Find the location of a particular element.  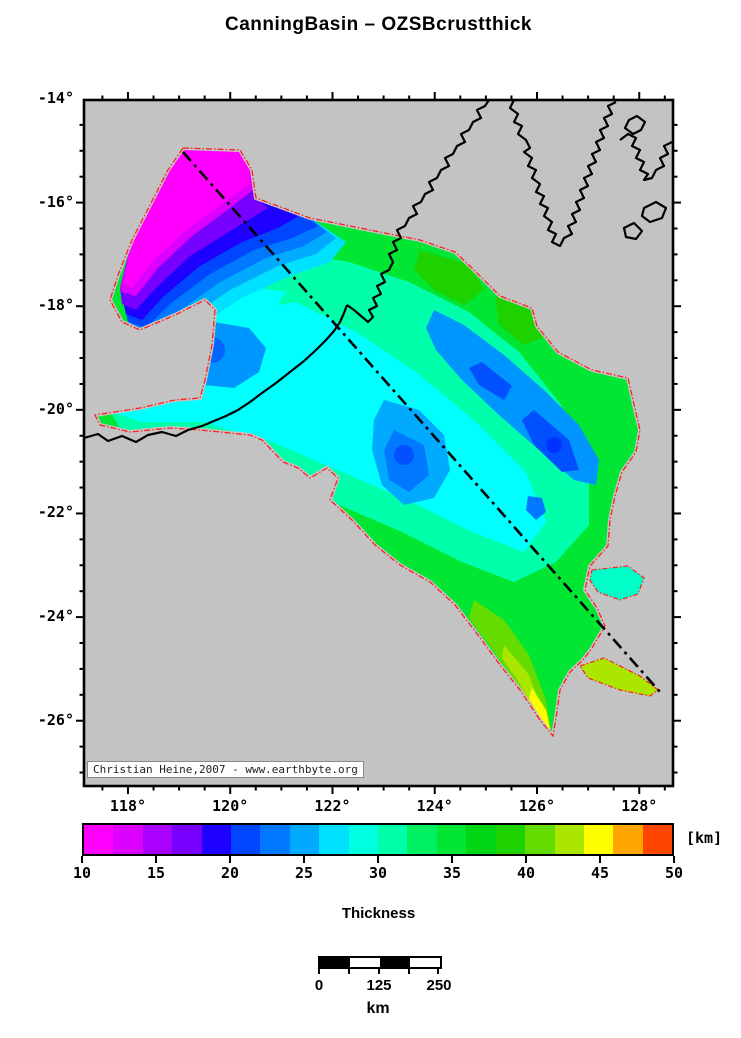

colorbar-tick-label: 30 is located at coordinates (378, 873).